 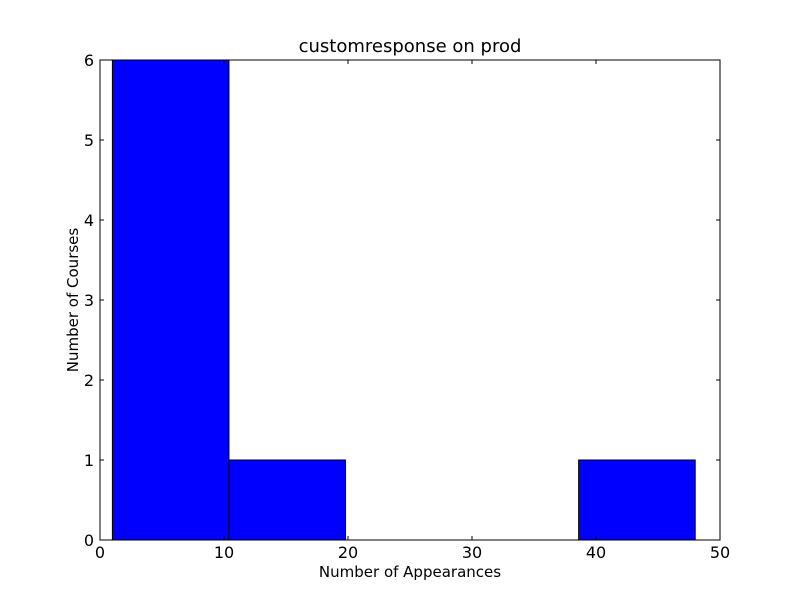 What do you see at coordinates (89, 140) in the screenshot?
I see `y-tick-label-5: 5` at bounding box center [89, 140].